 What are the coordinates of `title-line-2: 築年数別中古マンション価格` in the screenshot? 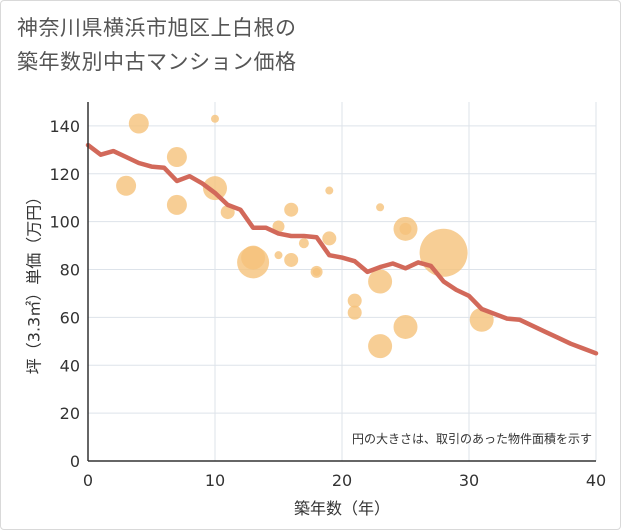 It's located at (157, 62).